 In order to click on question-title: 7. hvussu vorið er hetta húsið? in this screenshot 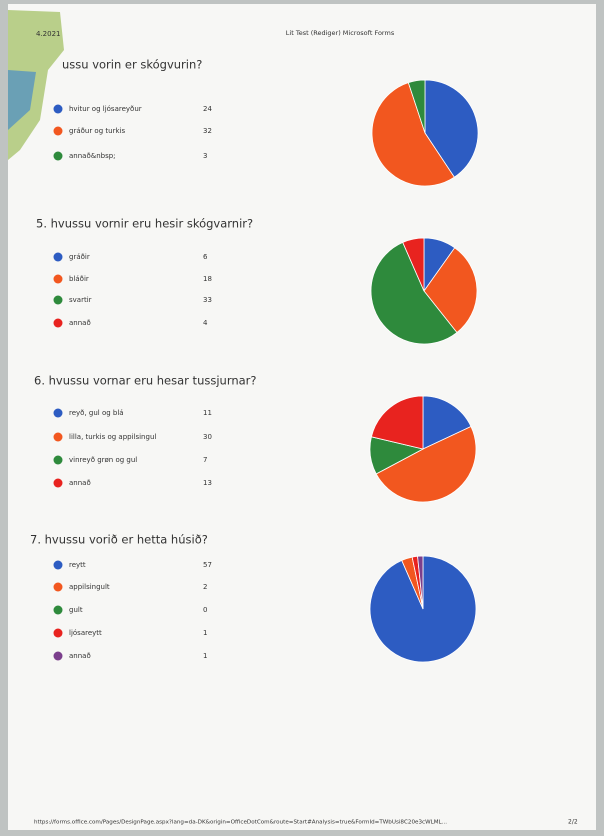, I will do `click(119, 540)`.